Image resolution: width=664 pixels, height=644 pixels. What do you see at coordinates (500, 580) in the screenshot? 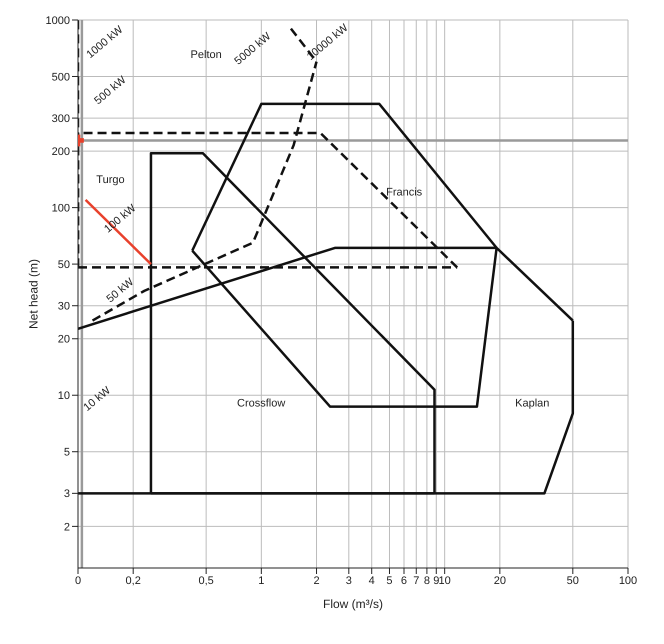
I see `x-tick-label: 20` at bounding box center [500, 580].